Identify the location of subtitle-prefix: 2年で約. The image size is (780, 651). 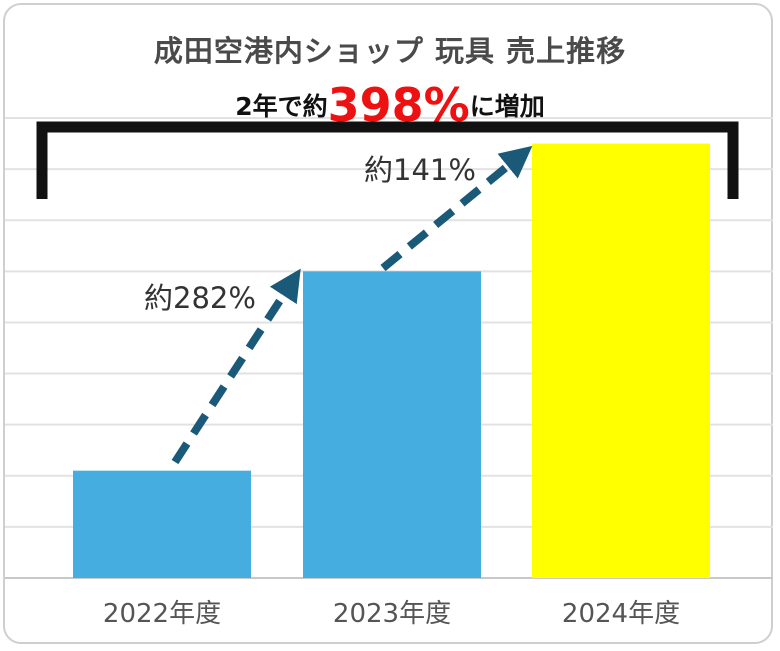
(281, 106).